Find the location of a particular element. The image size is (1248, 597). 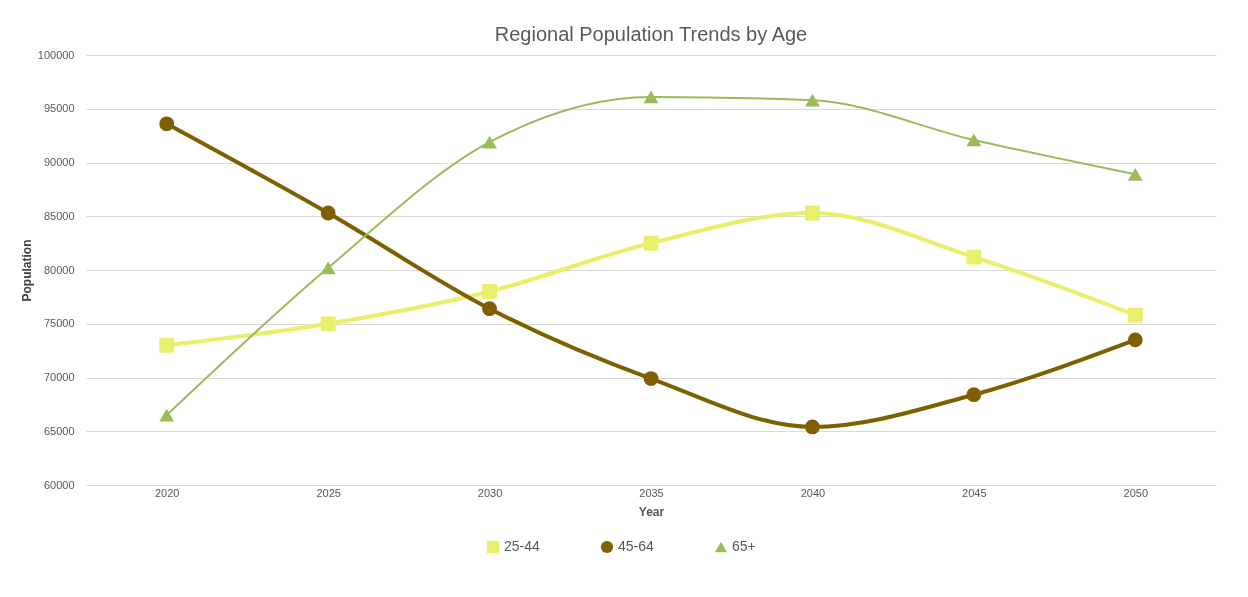

x-tick-label: 2045 is located at coordinates (974, 492).